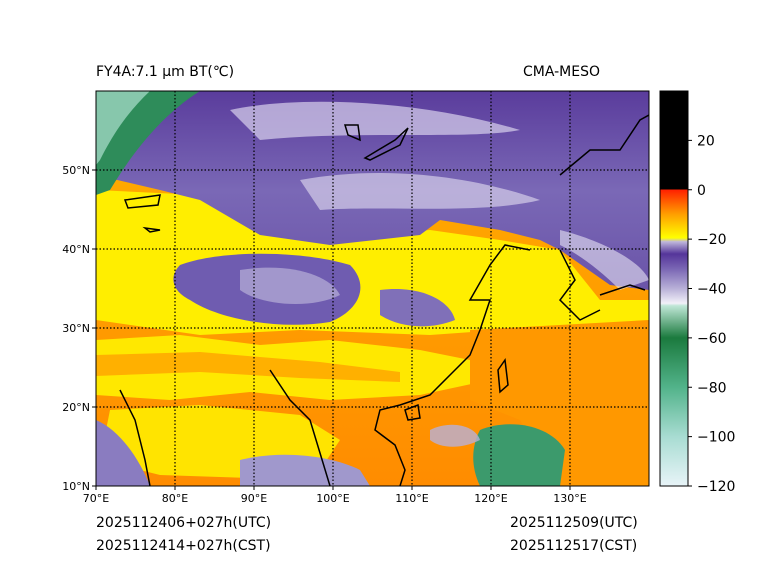  Describe the element at coordinates (76, 170) in the screenshot. I see `lat-tick-label: 50°N` at that location.